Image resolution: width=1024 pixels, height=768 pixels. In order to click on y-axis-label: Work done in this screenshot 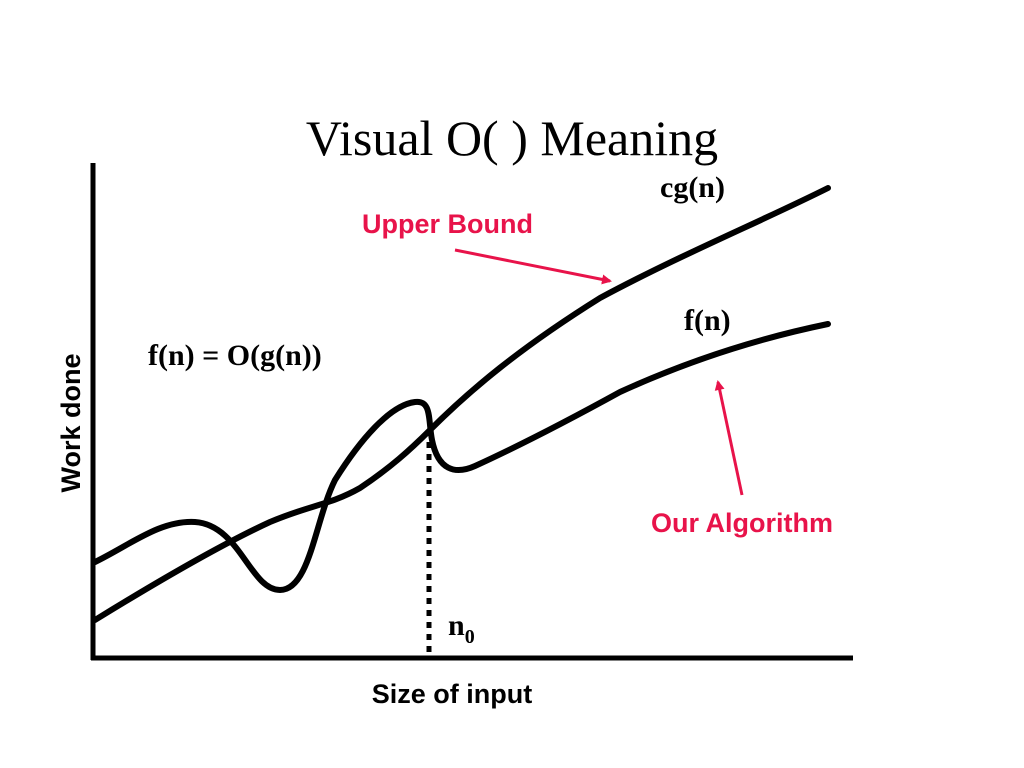, I will do `click(71, 422)`.